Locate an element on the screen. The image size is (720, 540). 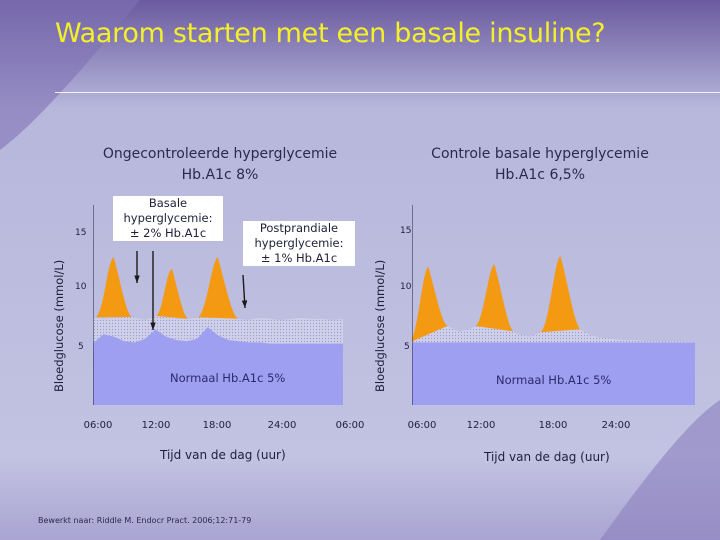
postprandial-hyperglycemia-callout: Postprandiale hyperglycemie: ± 1% Hb.A1c is located at coordinates (299, 243).